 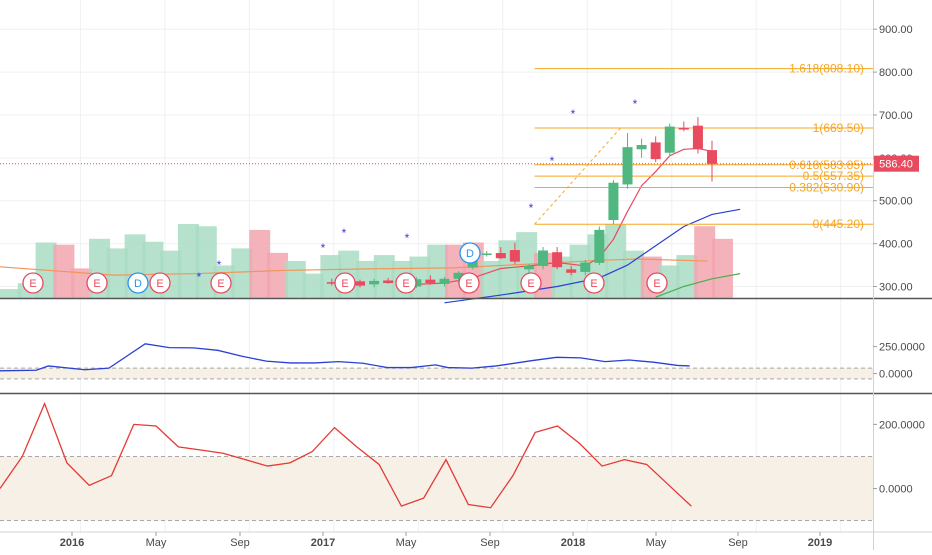 I want to click on indicator-2-line, so click(x=346, y=455).